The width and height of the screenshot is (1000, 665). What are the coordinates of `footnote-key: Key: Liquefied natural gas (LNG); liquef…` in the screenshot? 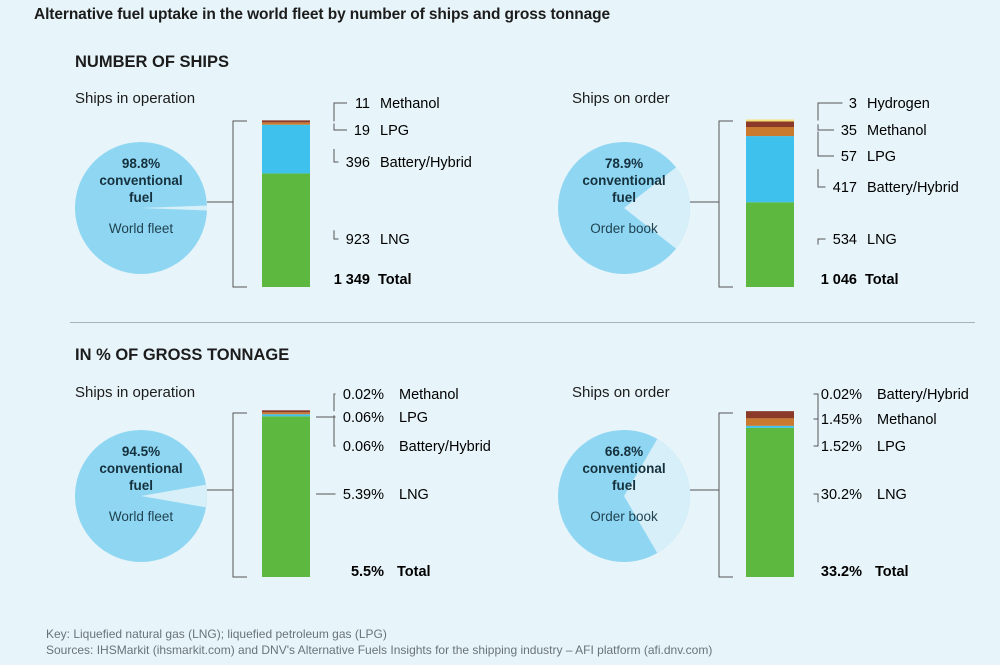 It's located at (216, 634).